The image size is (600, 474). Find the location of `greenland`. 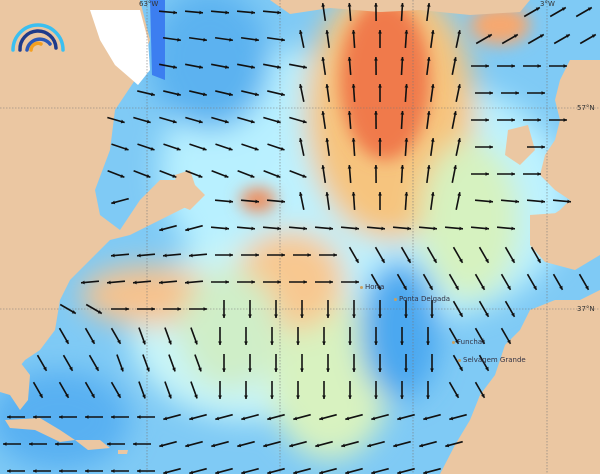

greenland is located at coordinates (400, 7).